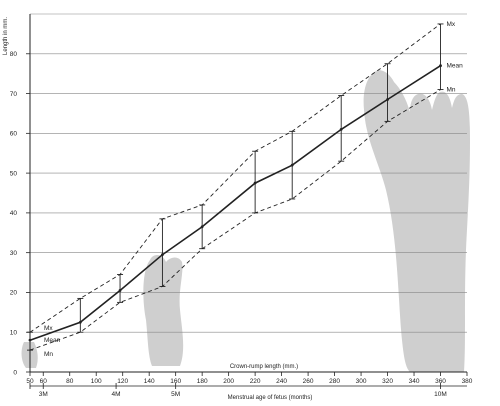 The height and width of the screenshot is (406, 500). What do you see at coordinates (96, 381) in the screenshot?
I see `x-tick-label: 100` at bounding box center [96, 381].